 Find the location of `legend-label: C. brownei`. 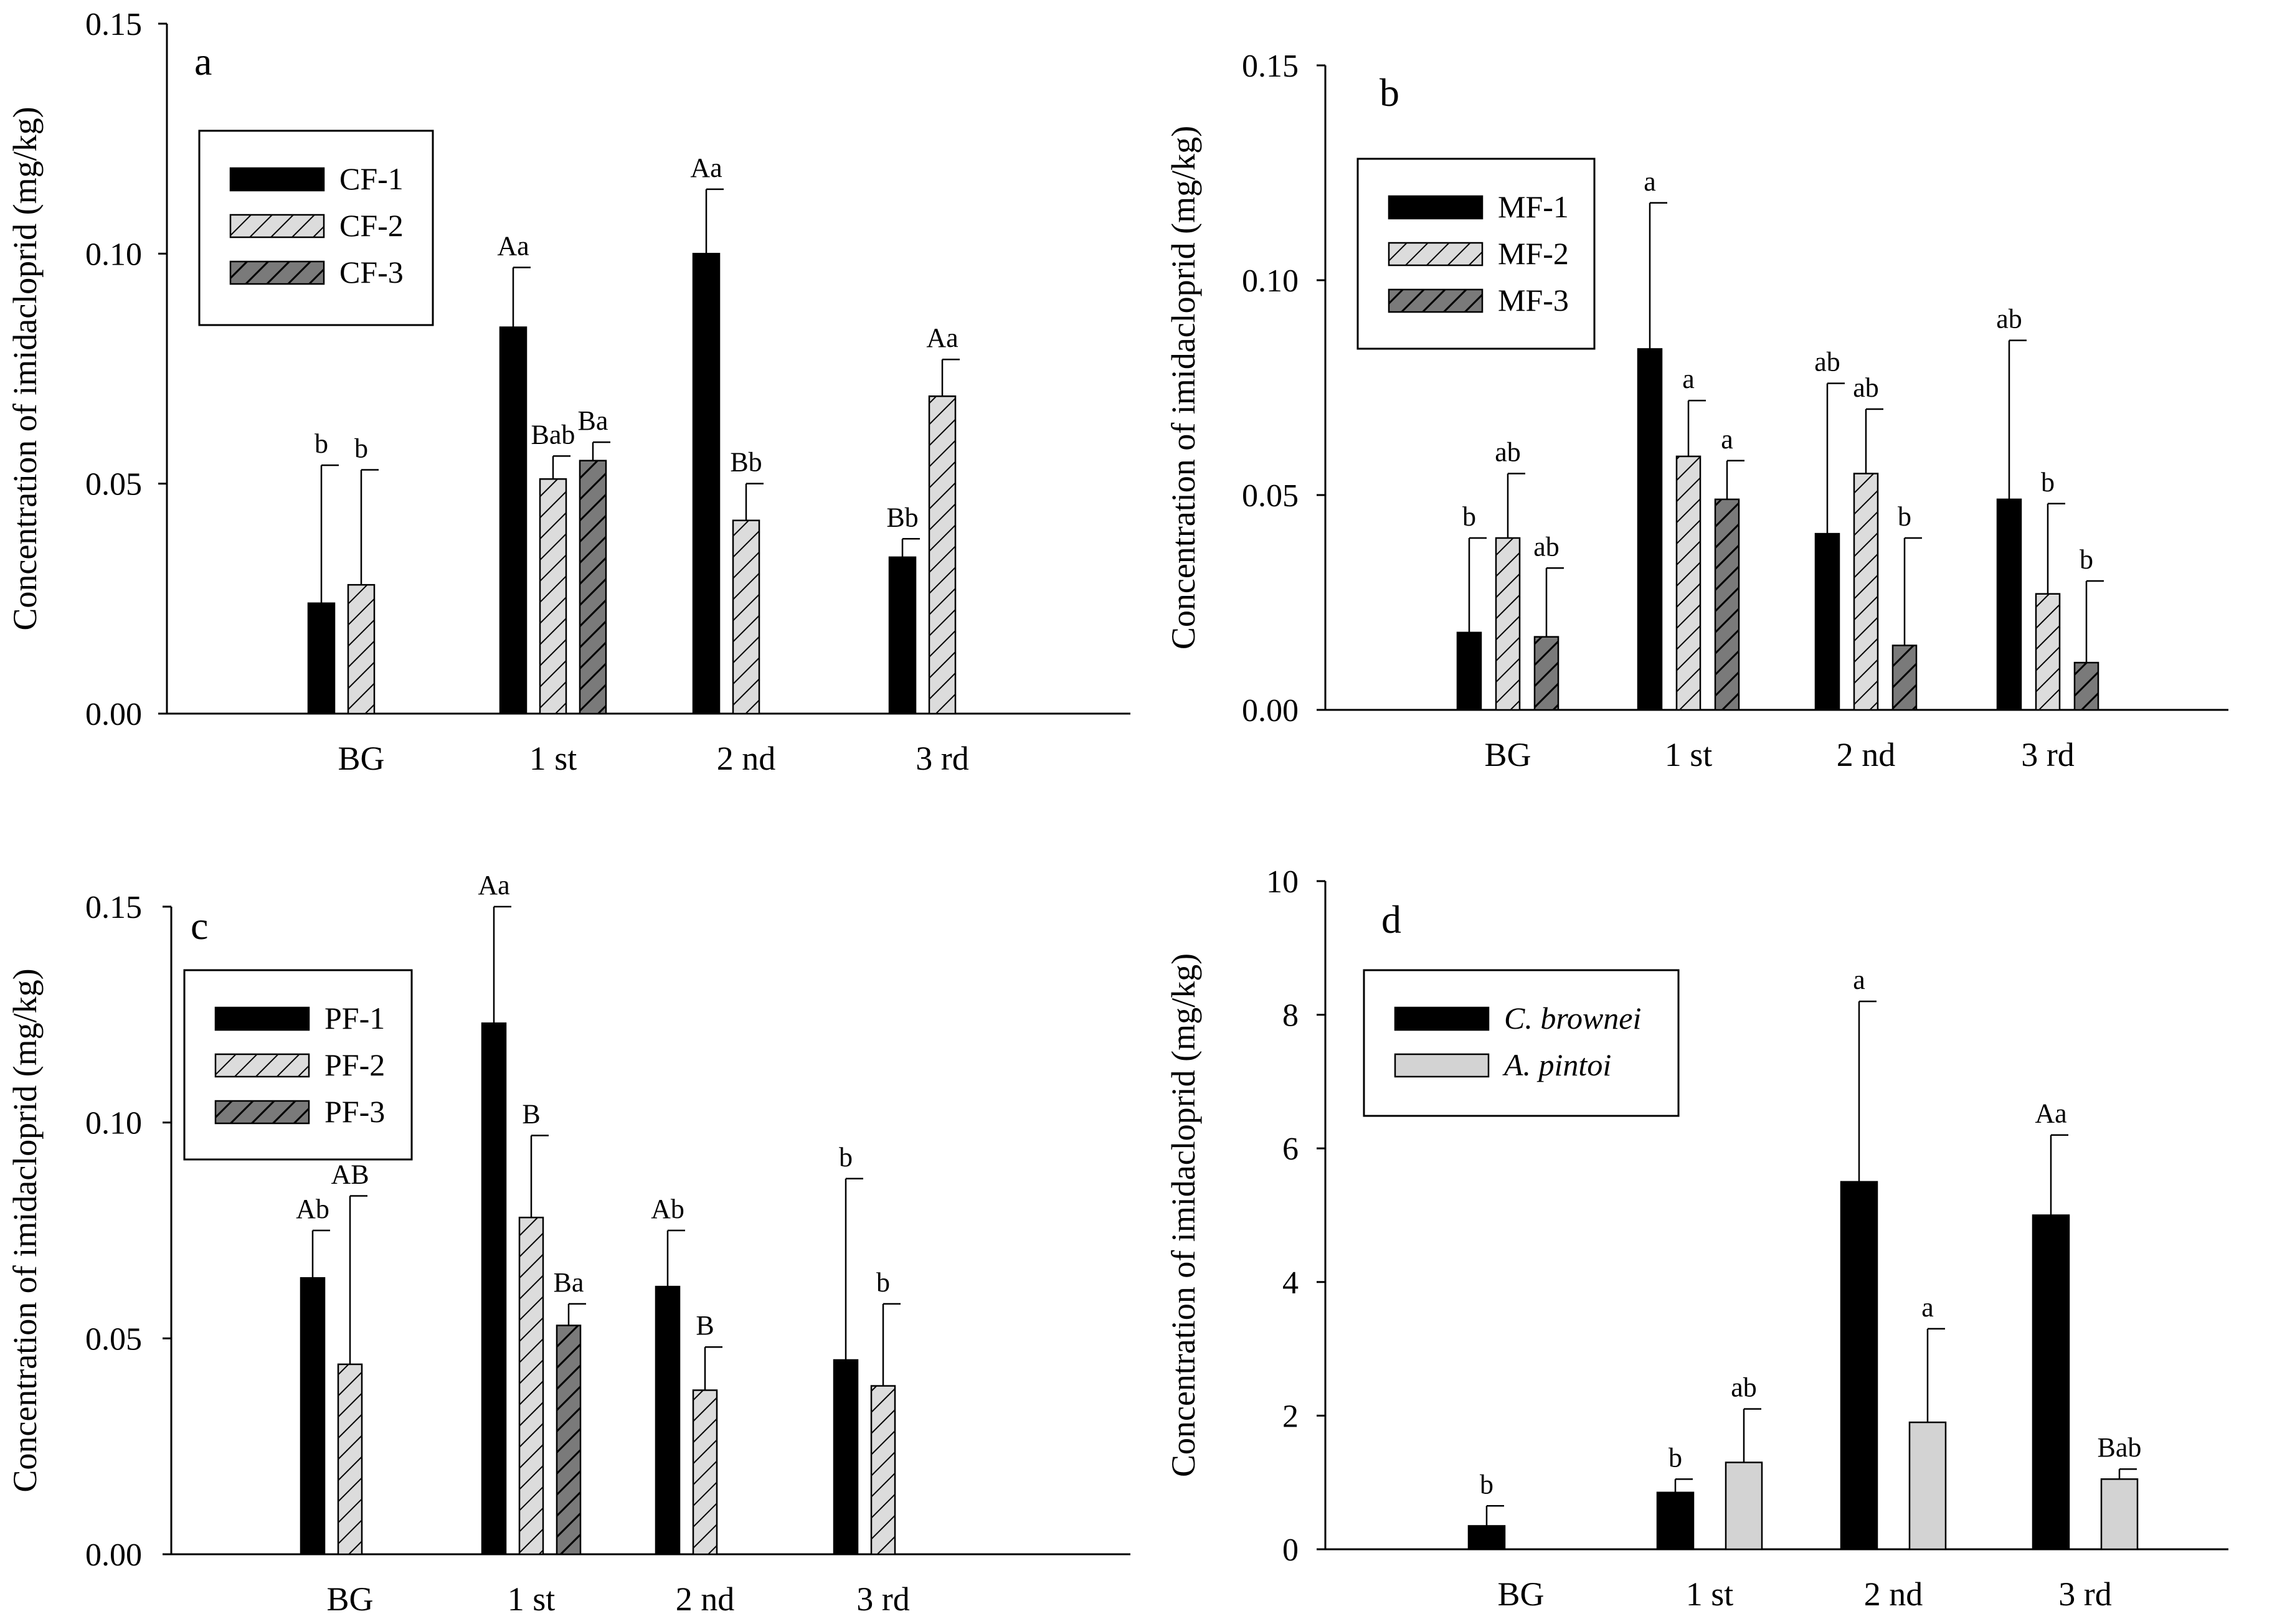

legend-label: C. brownei is located at coordinates (1573, 1018).